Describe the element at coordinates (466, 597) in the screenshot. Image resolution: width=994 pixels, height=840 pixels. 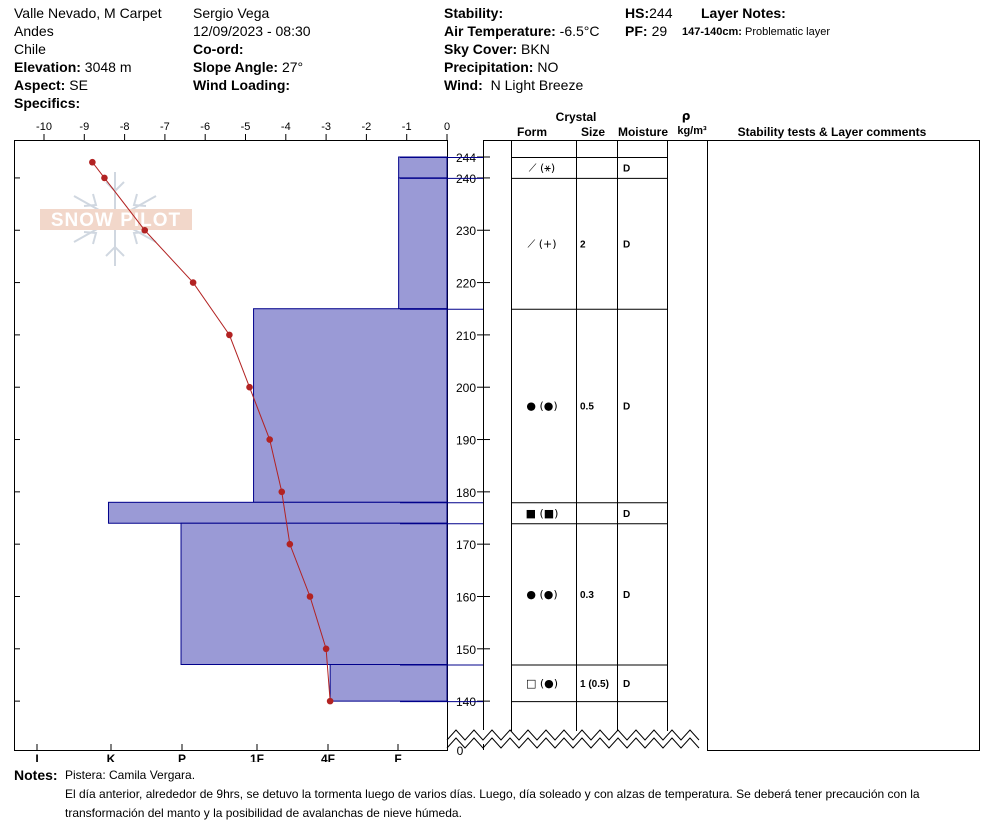
I see `height-tick-label: 160` at that location.